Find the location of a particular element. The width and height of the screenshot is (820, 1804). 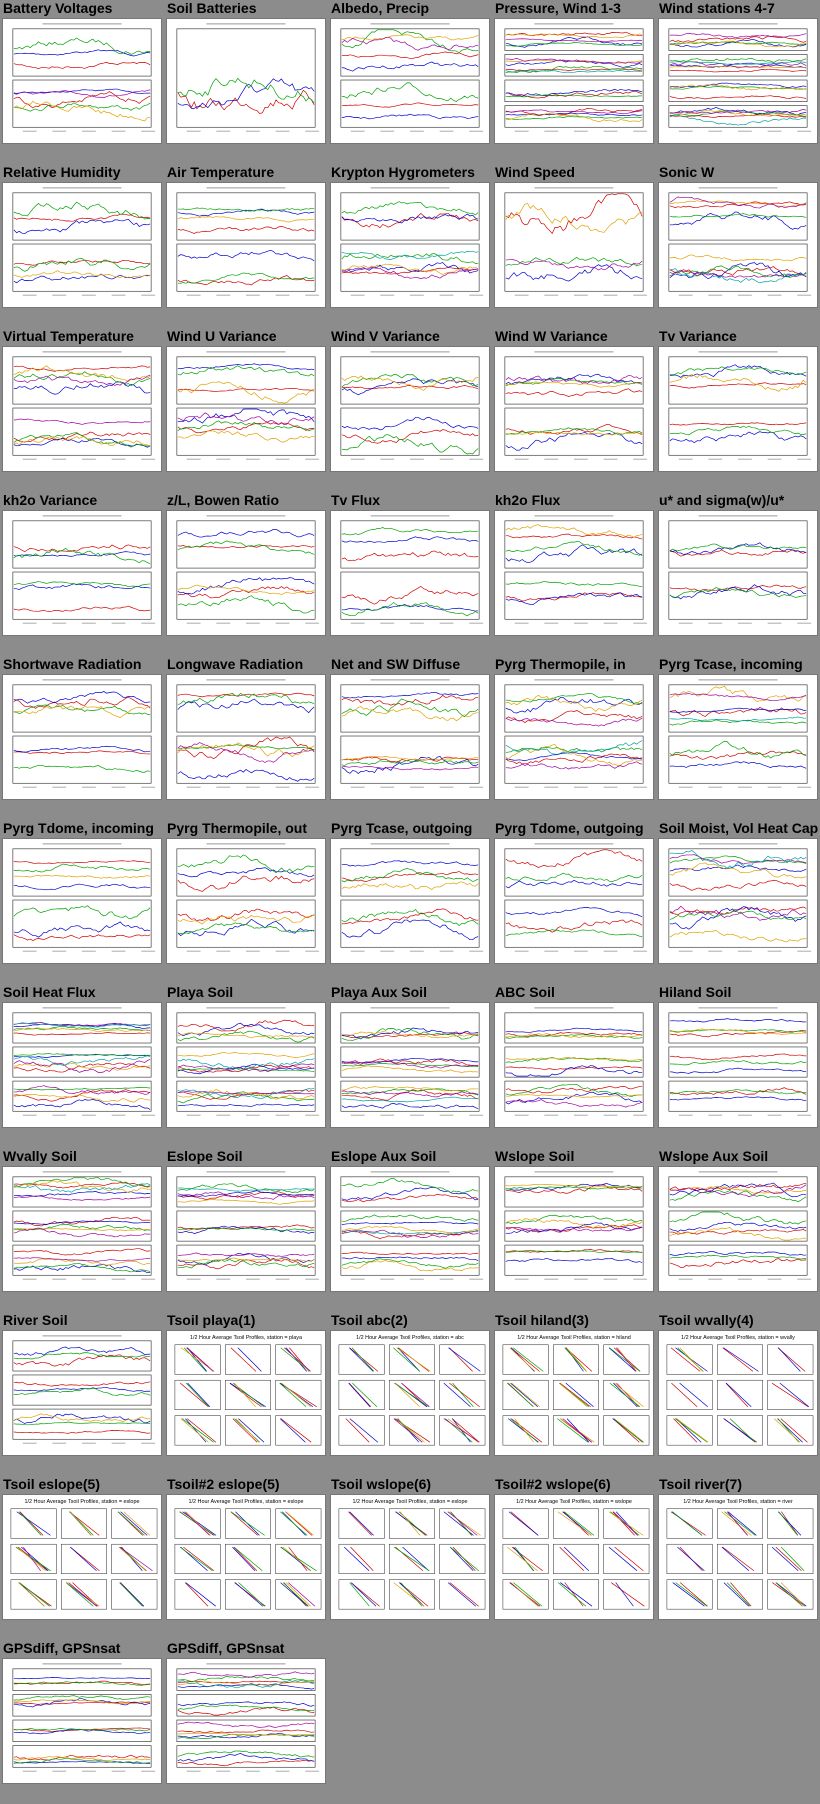

plot-title: Tsoil abc(2) is located at coordinates (369, 1320).